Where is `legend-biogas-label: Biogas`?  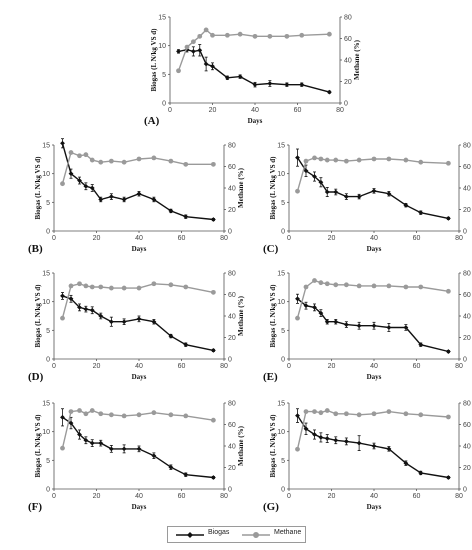 legend-biogas-label: Biogas is located at coordinates (219, 532).